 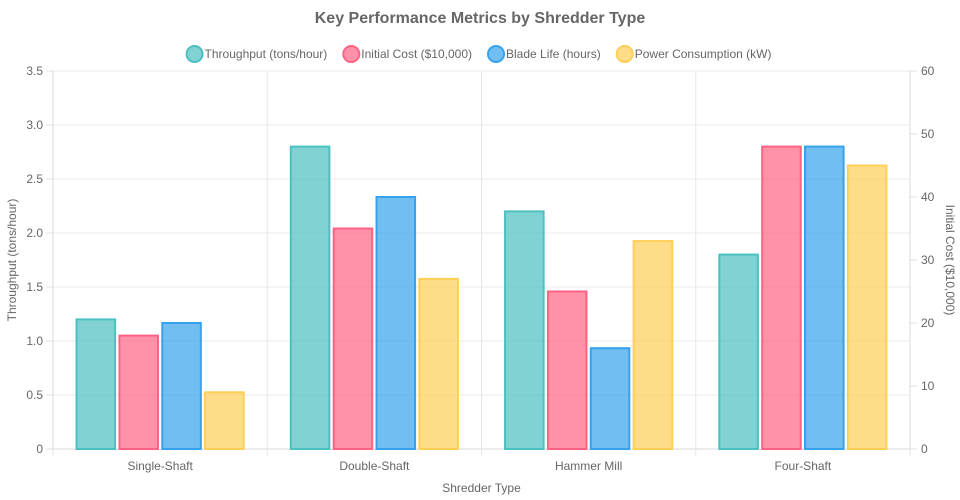 What do you see at coordinates (928, 71) in the screenshot?
I see `y2-tick-label: 60` at bounding box center [928, 71].